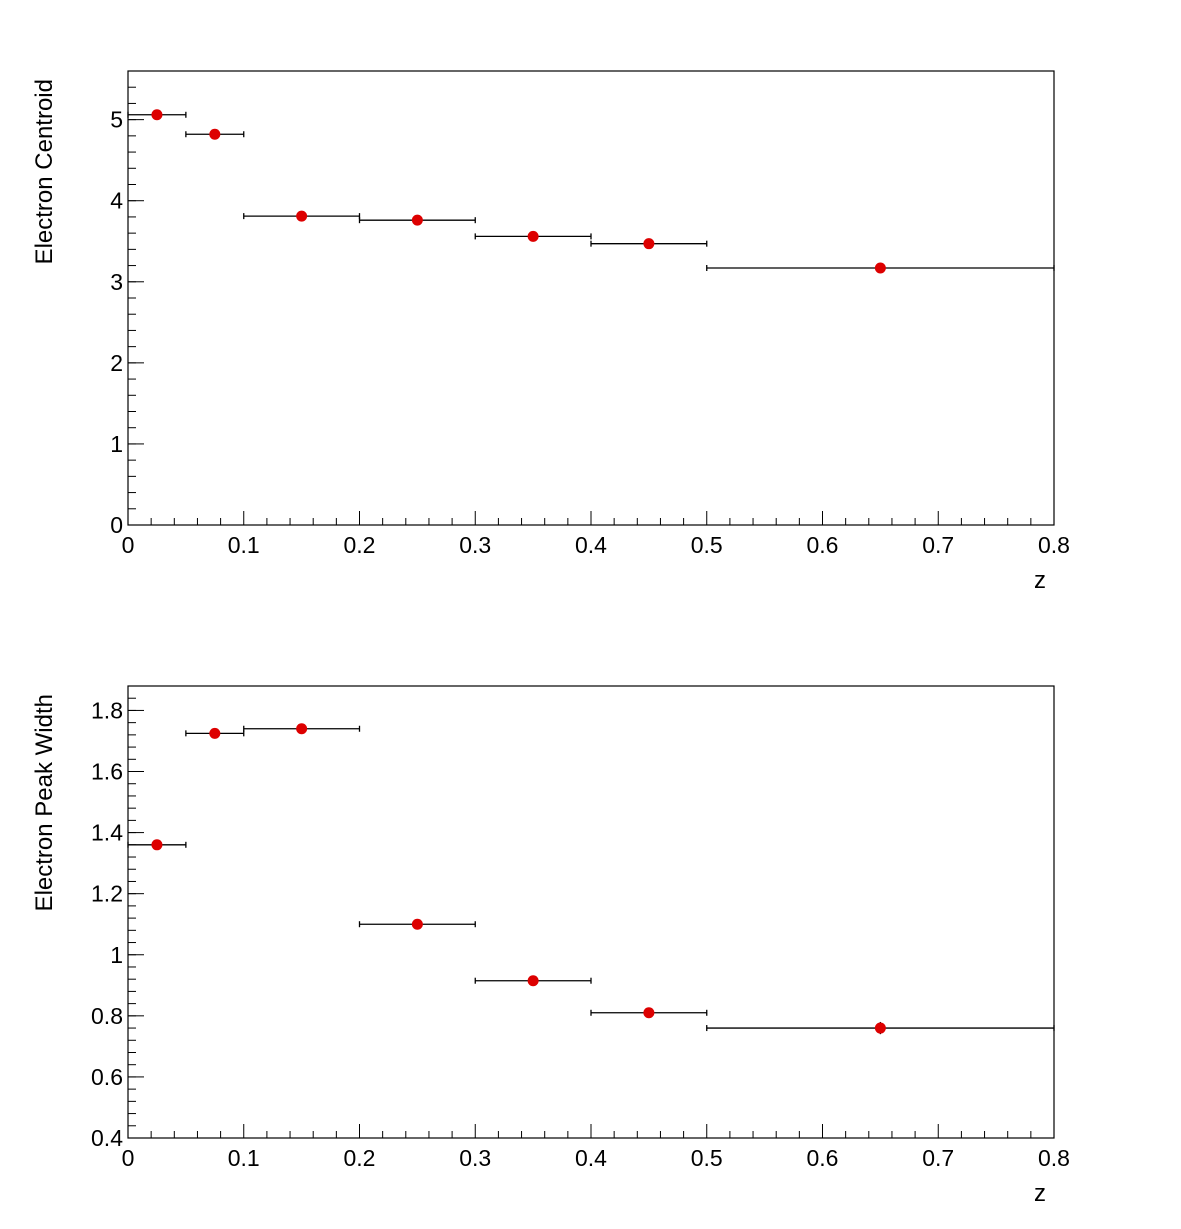 Image resolution: width=1181 pixels, height=1229 pixels. Describe the element at coordinates (107, 894) in the screenshot. I see `y-tick-label: 1.2` at that location.